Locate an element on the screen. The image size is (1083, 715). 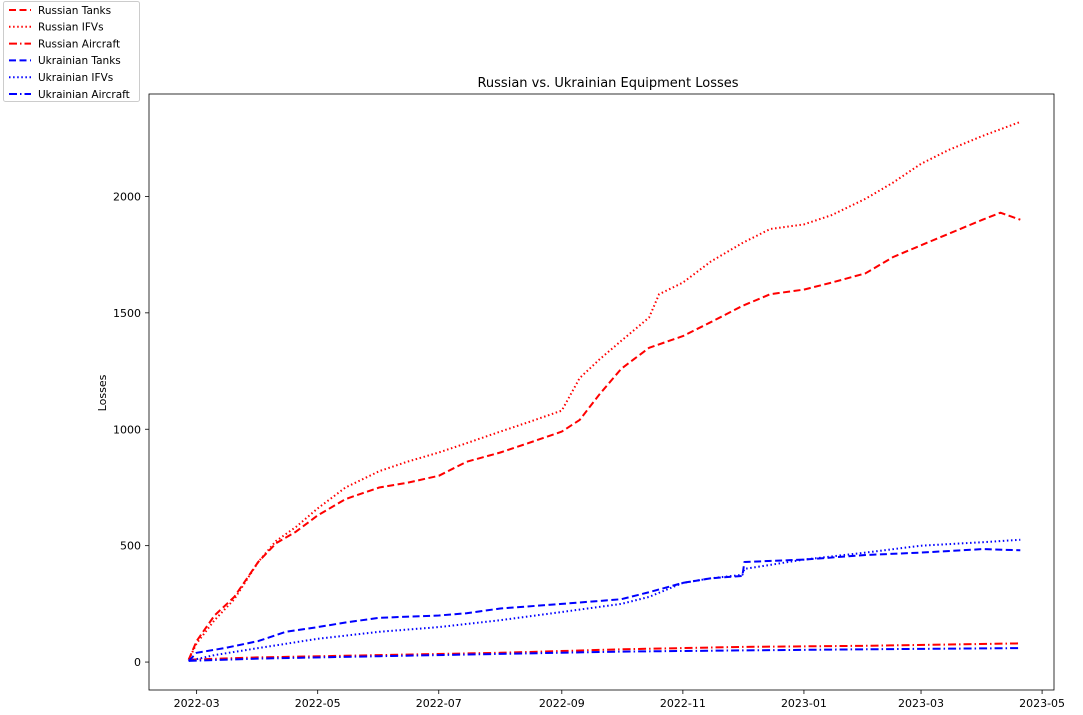
x-tick-label-7: 2023-03 is located at coordinates (921, 703).